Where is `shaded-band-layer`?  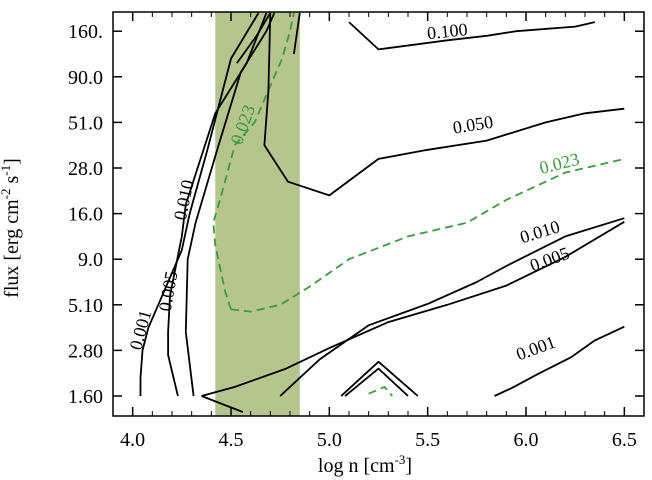 shaded-band-layer is located at coordinates (257, 214).